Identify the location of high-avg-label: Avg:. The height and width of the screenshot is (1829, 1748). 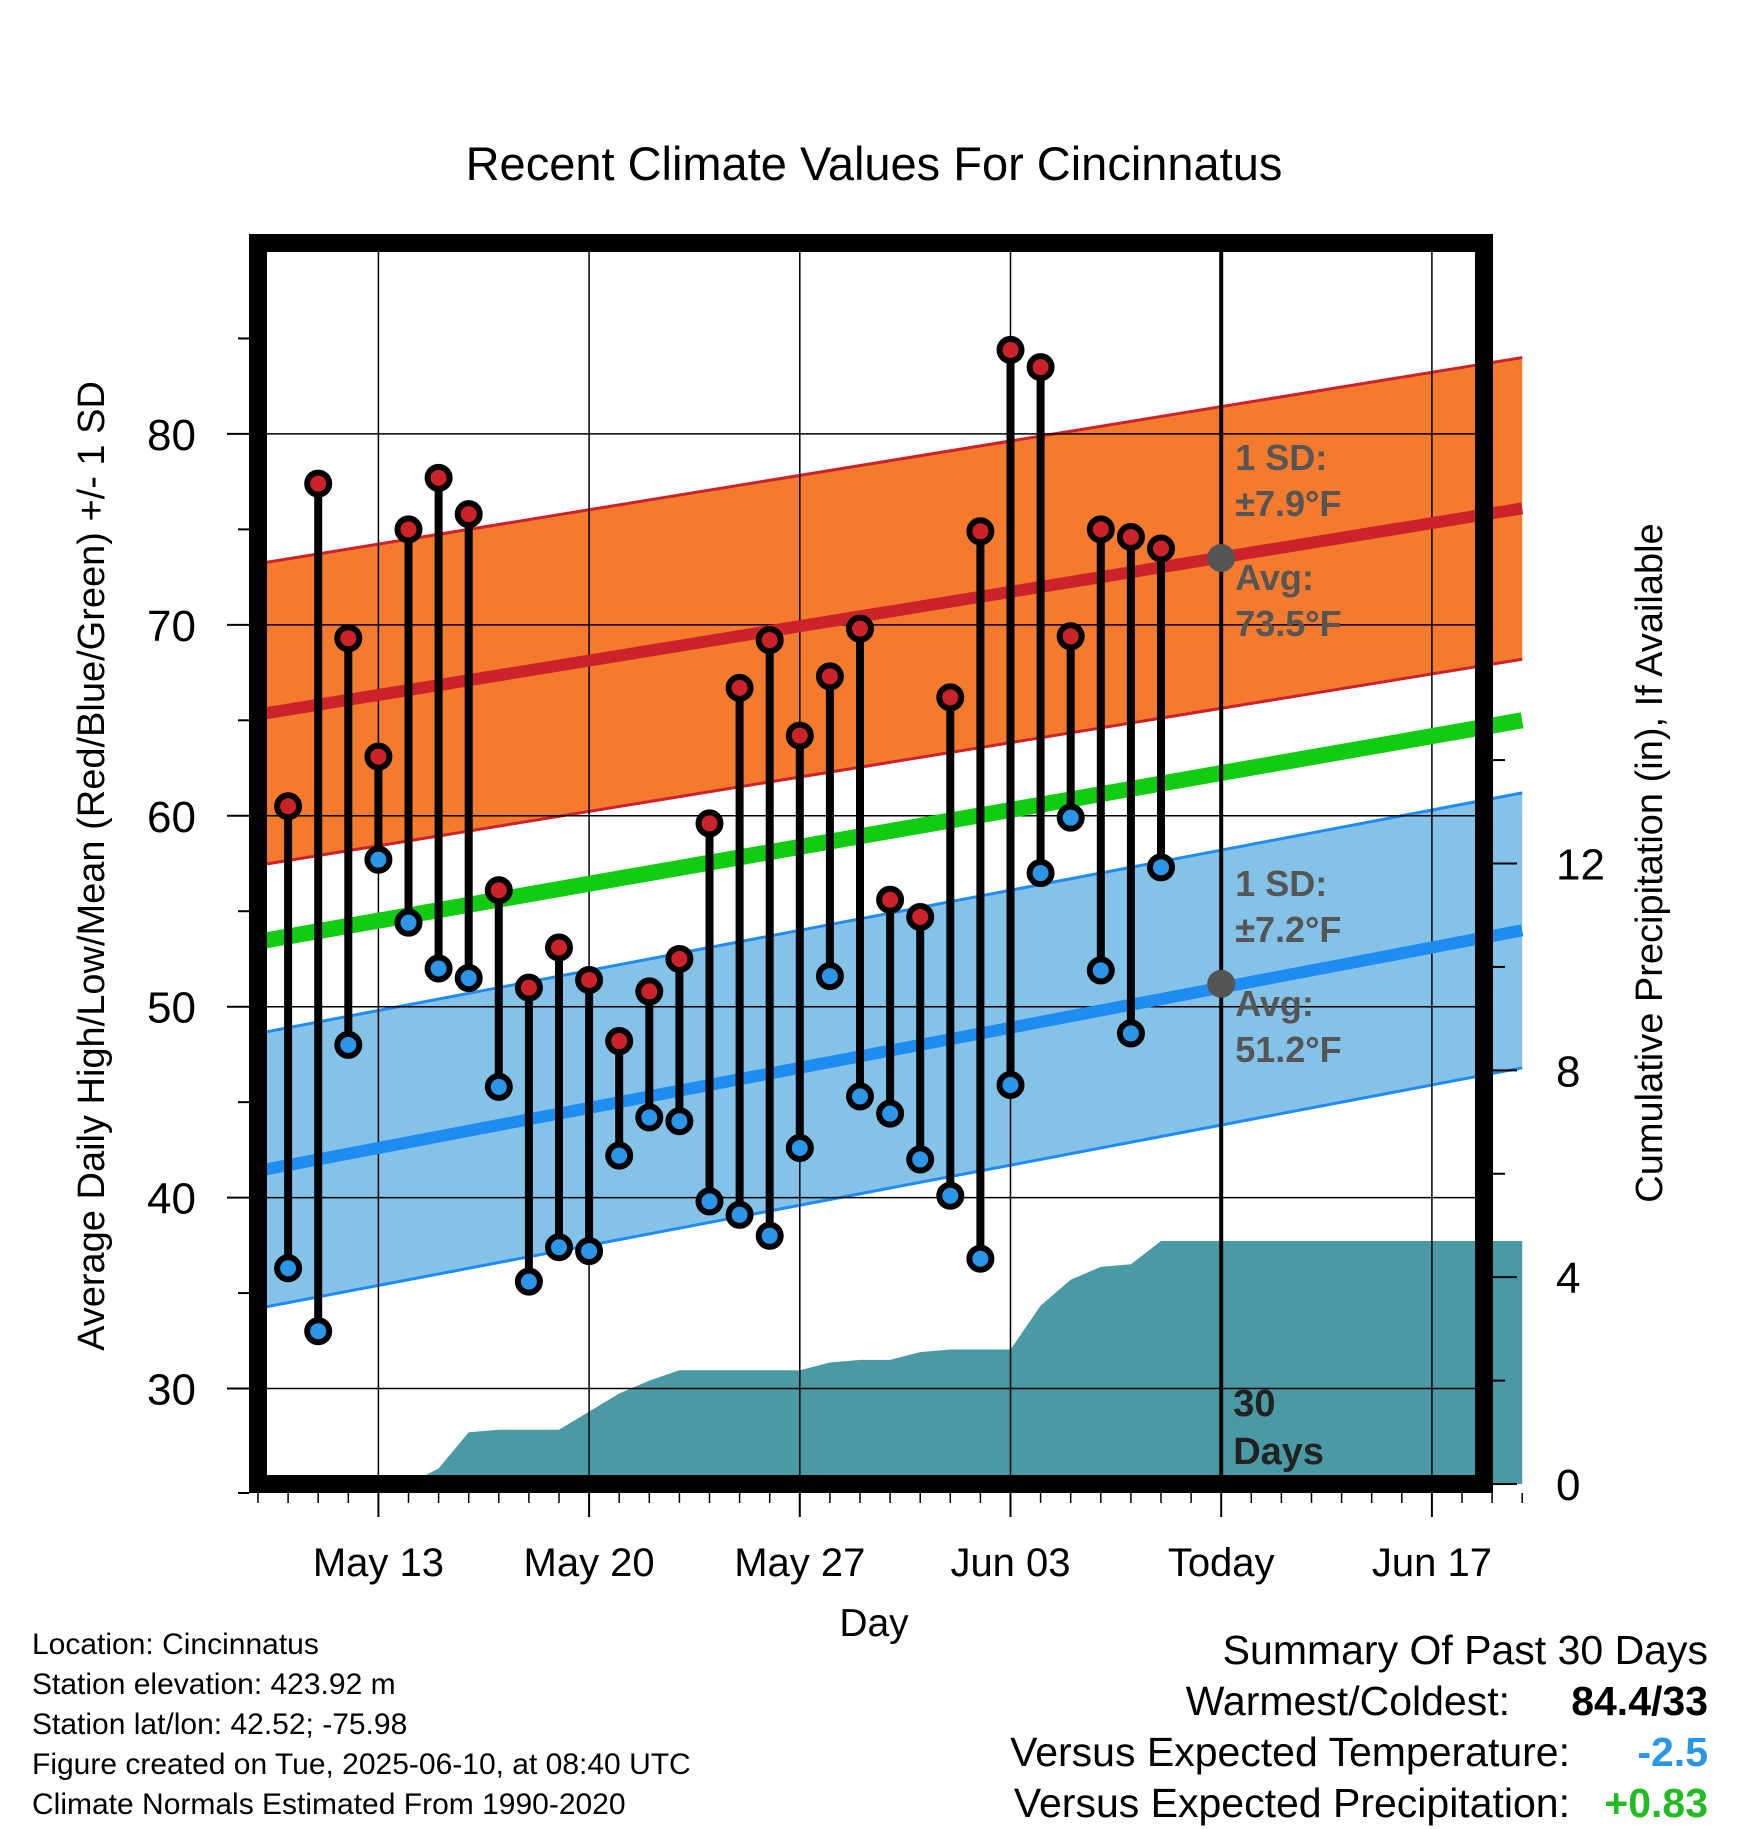
(1274, 577).